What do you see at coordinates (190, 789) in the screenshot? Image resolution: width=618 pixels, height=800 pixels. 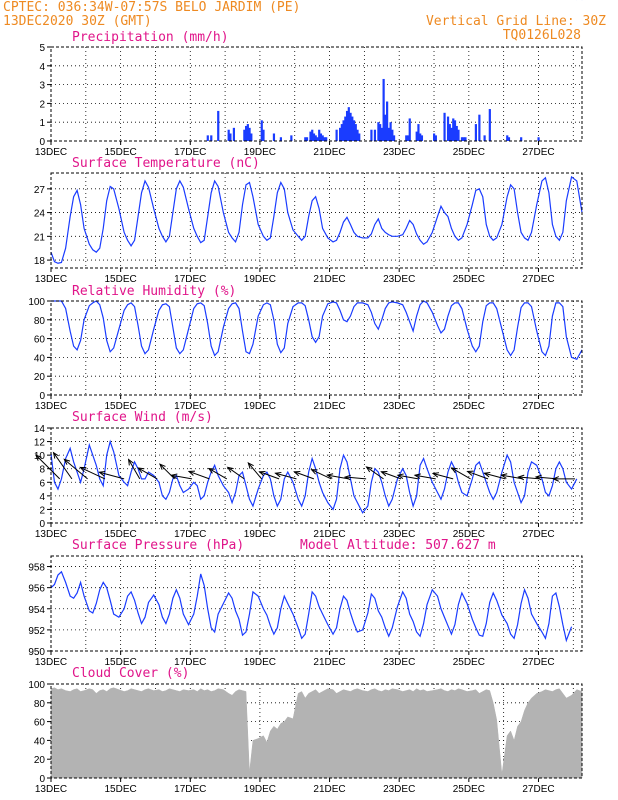 I see `cloud-xtick-label: 17DEC` at bounding box center [190, 789].